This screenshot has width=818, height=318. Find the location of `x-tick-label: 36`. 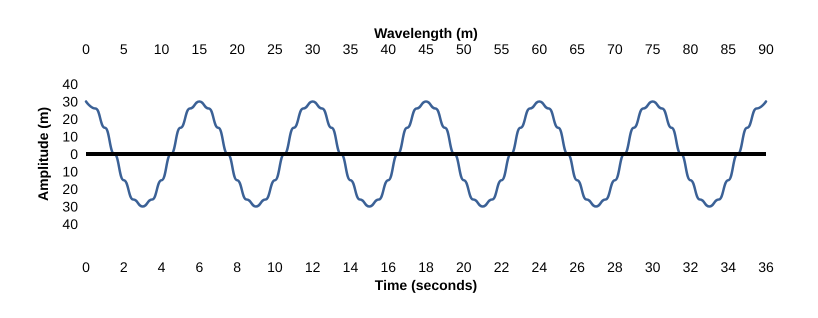

x-tick-label: 36 is located at coordinates (766, 267).